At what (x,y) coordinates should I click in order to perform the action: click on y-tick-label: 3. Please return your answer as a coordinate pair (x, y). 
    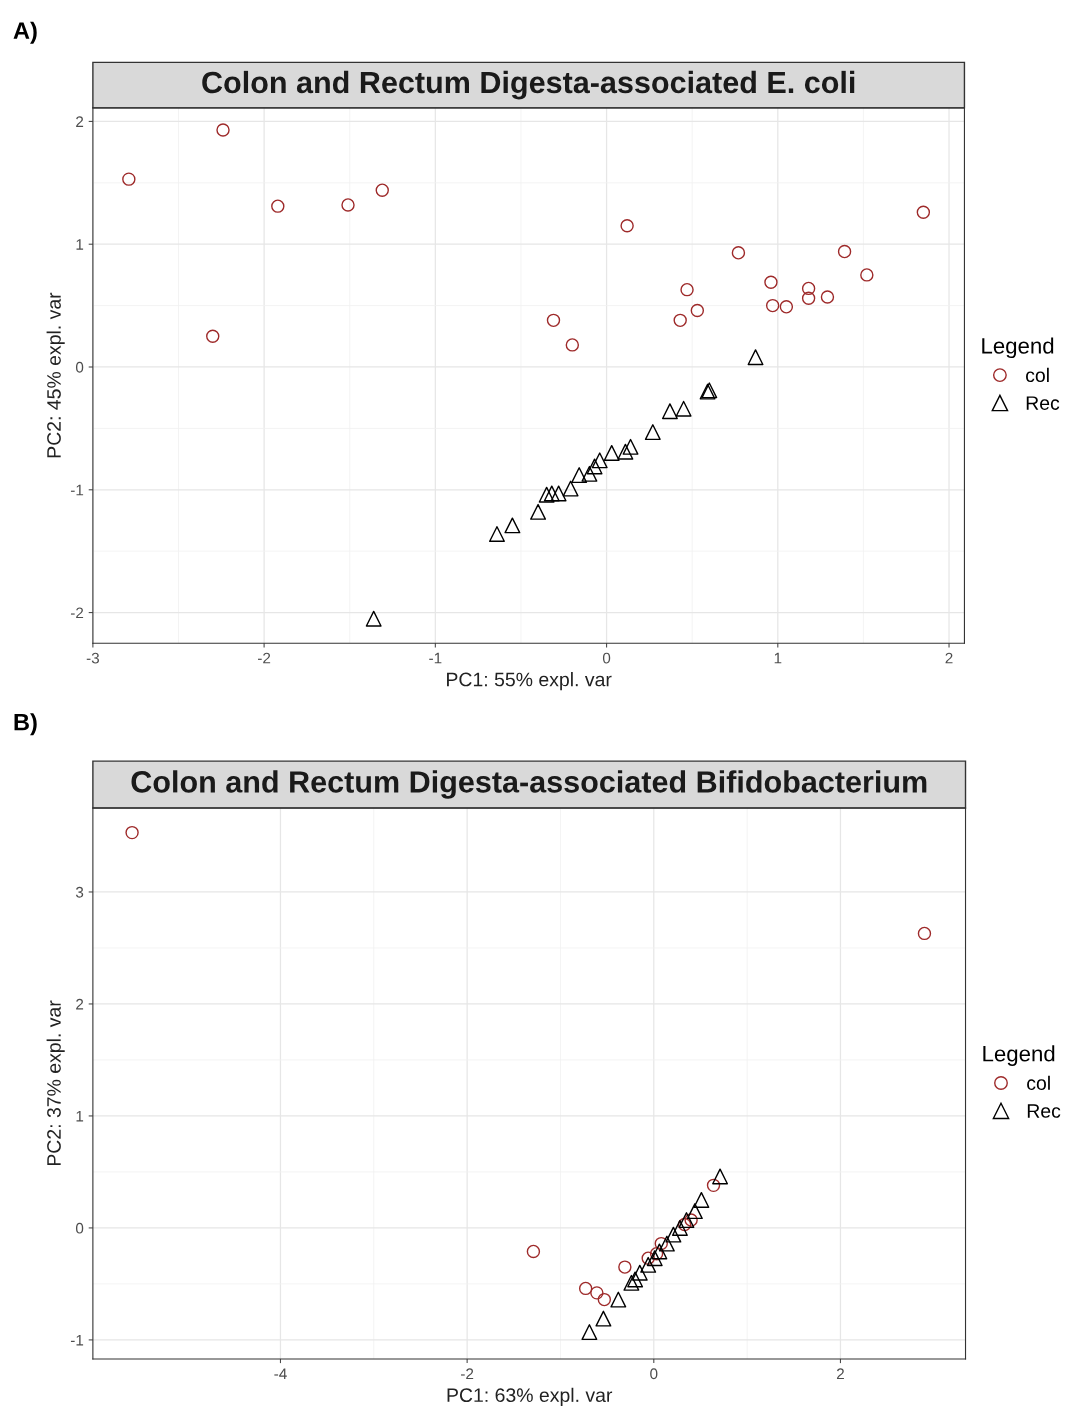
    Looking at the image, I should click on (79, 892).